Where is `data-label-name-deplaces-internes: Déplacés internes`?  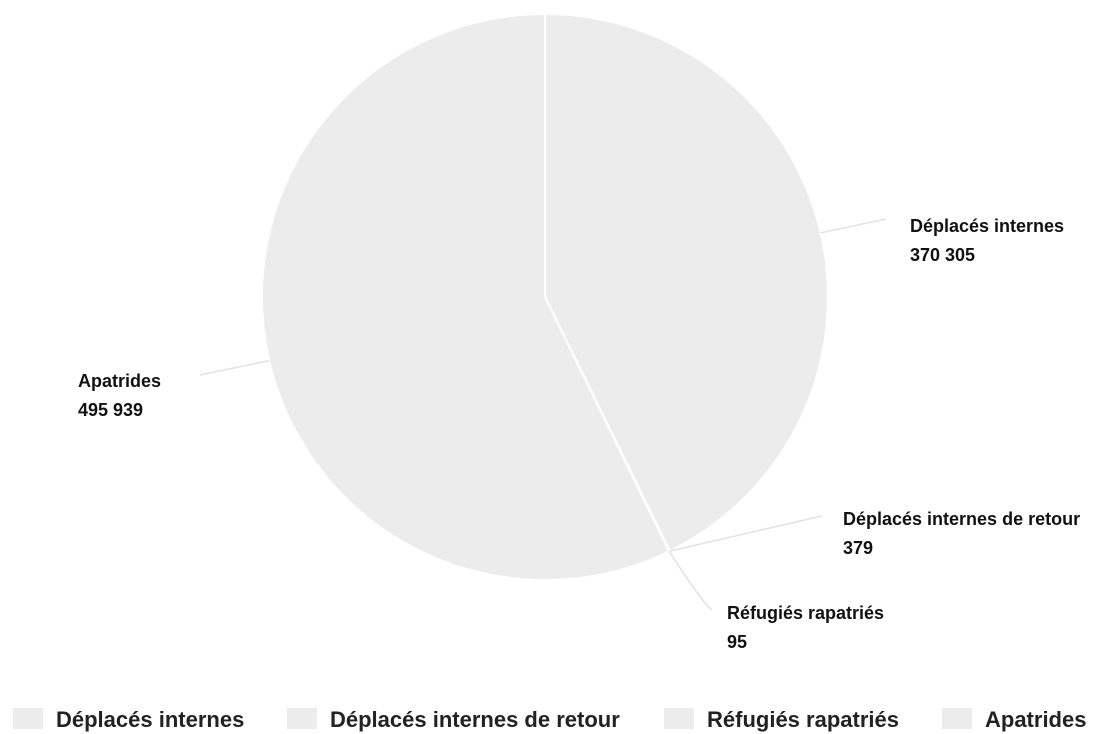 data-label-name-deplaces-internes: Déplacés internes is located at coordinates (987, 226).